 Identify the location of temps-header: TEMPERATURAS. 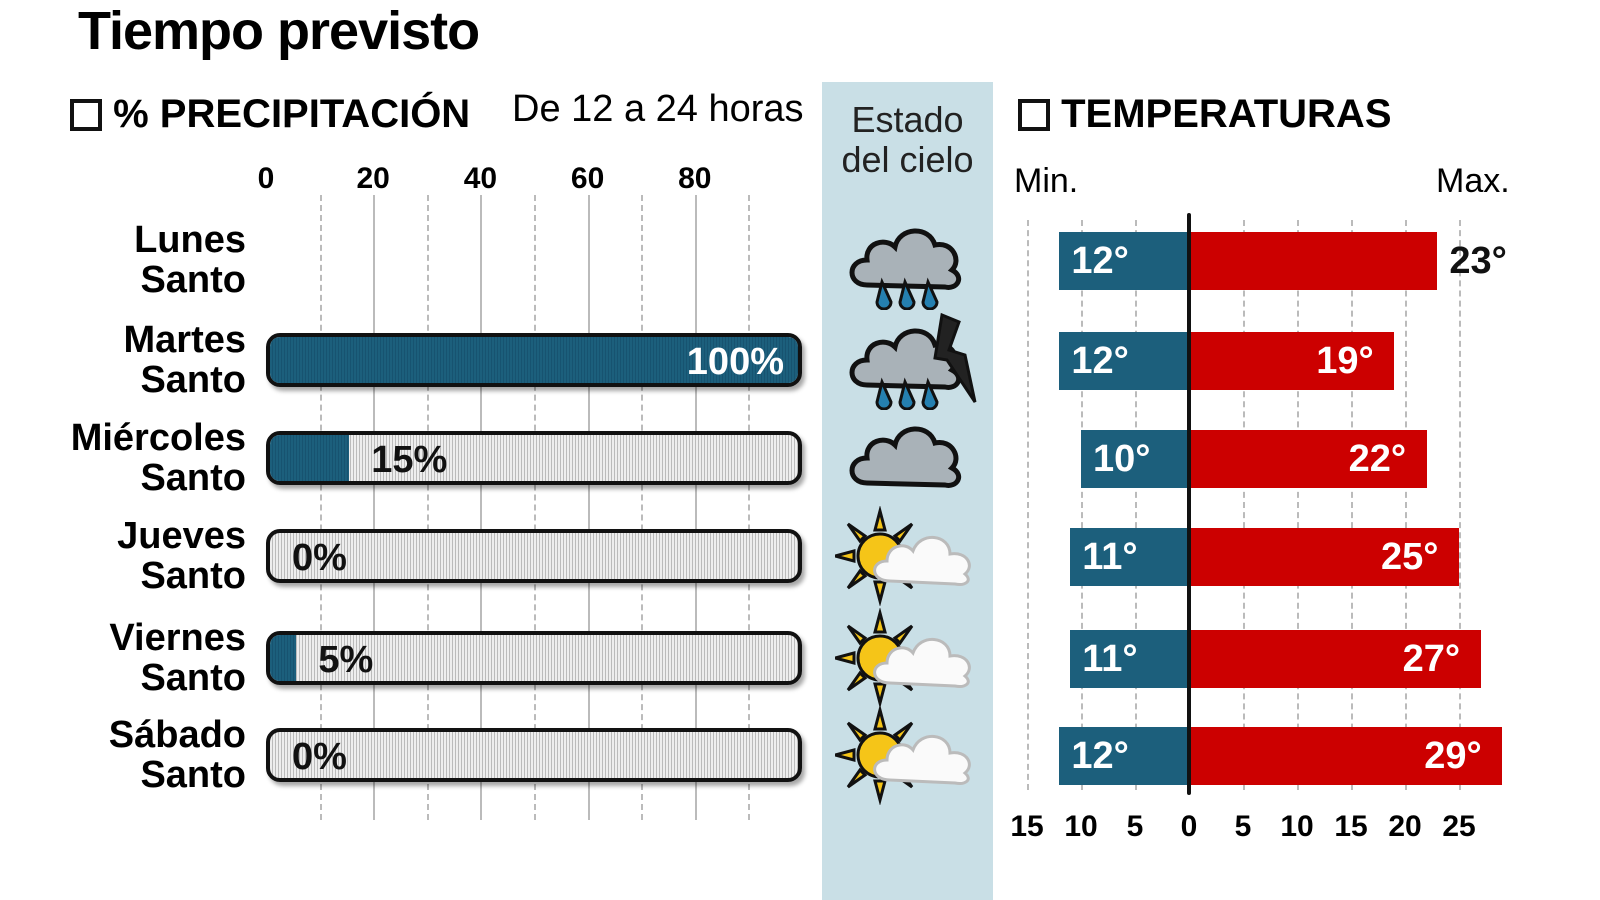
(1205, 114).